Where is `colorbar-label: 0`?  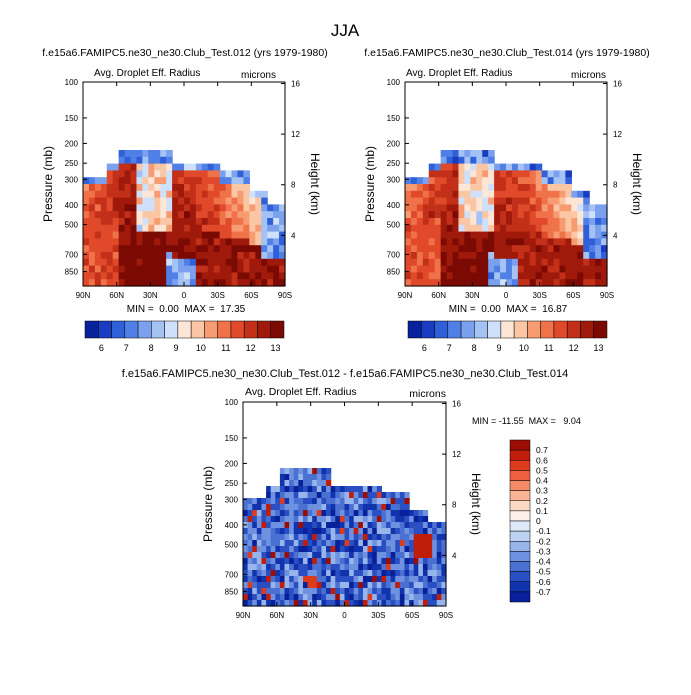 colorbar-label: 0 is located at coordinates (538, 521).